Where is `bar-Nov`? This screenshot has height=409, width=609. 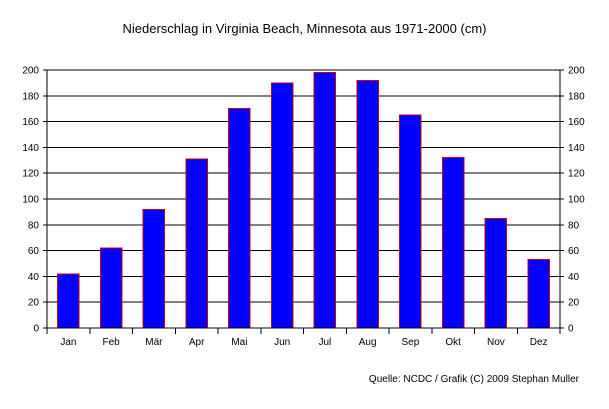 bar-Nov is located at coordinates (496, 273).